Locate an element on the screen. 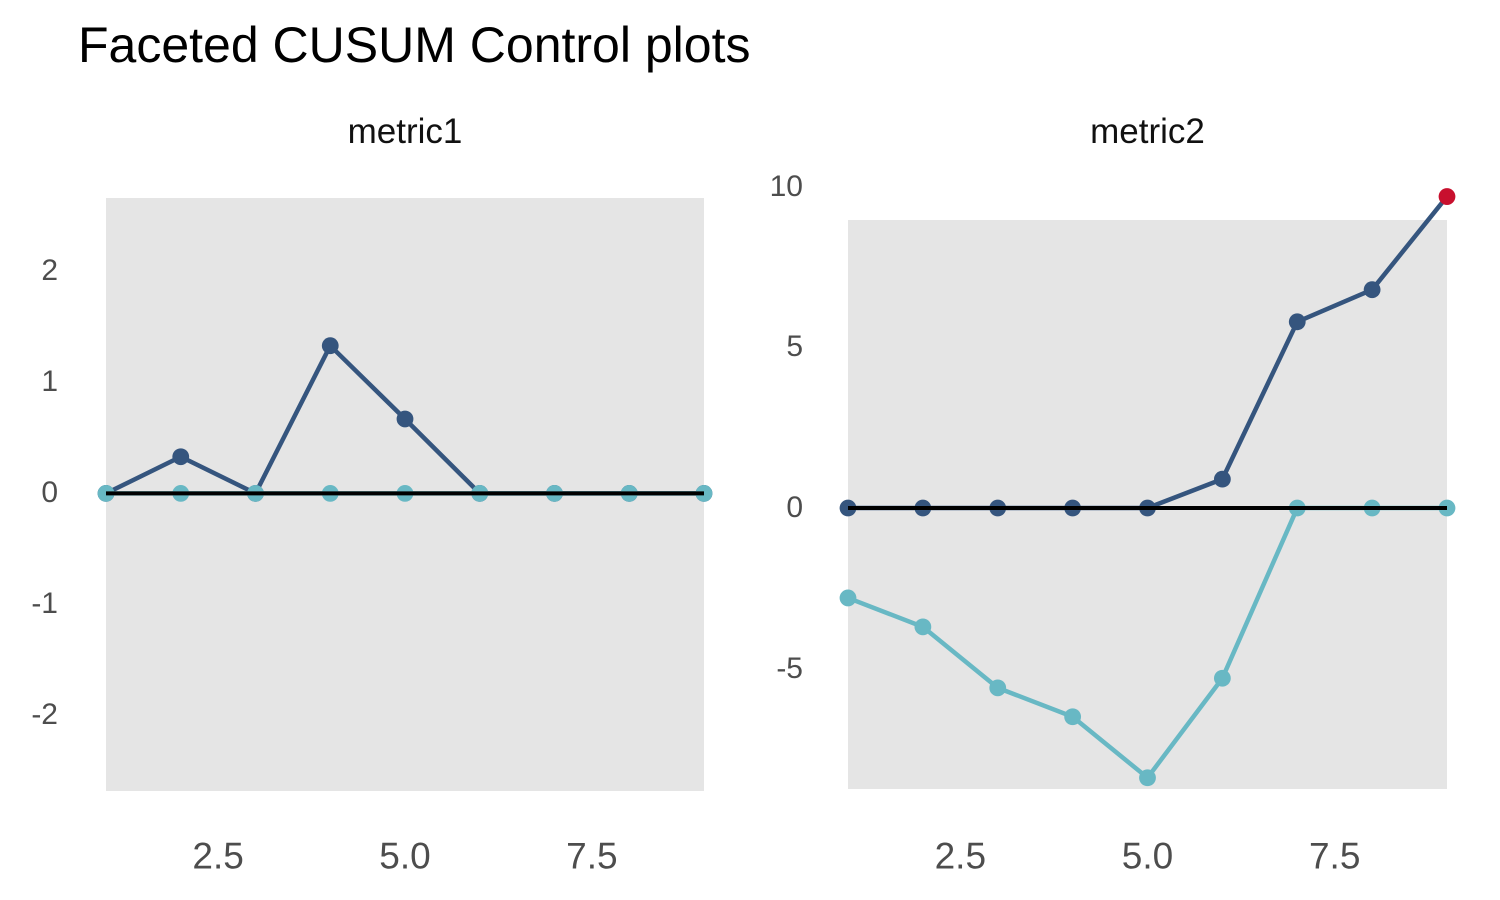  y-axis-tick-label: 2 is located at coordinates (49, 271).